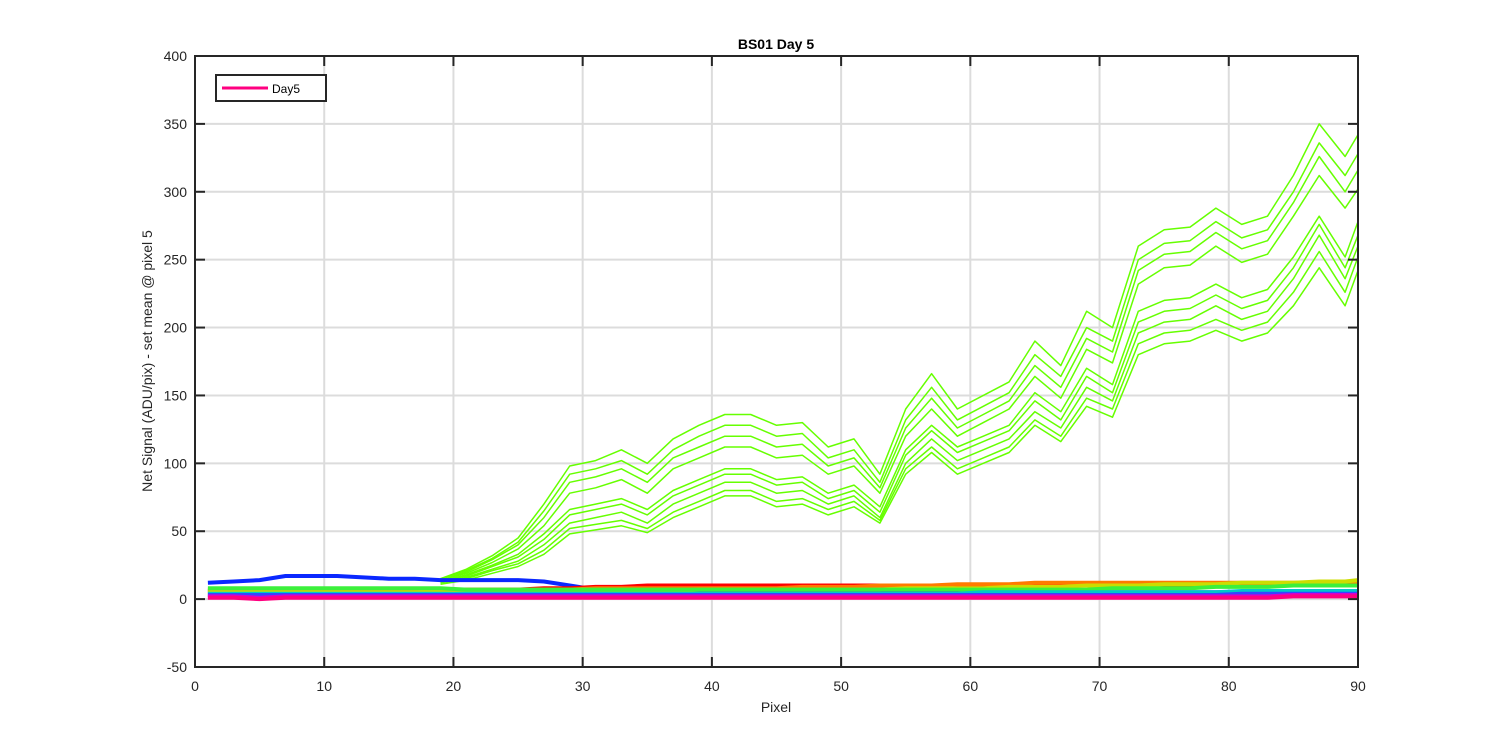 The width and height of the screenshot is (1500, 750). Describe the element at coordinates (841, 686) in the screenshot. I see `x-tick-label: 50` at that location.